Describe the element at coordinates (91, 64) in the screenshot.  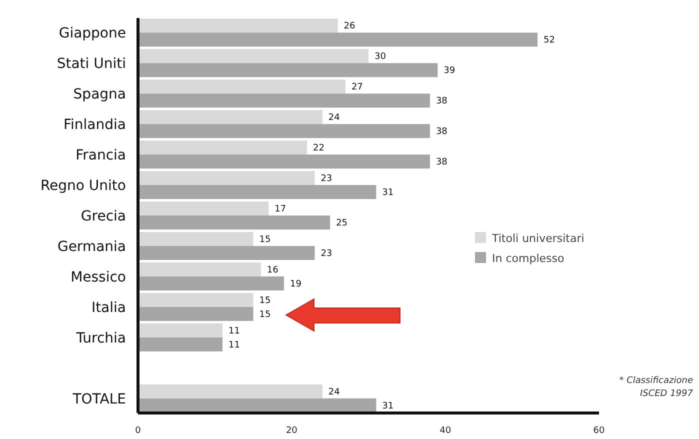
I see `y-tick-label: Stati Uniti` at that location.